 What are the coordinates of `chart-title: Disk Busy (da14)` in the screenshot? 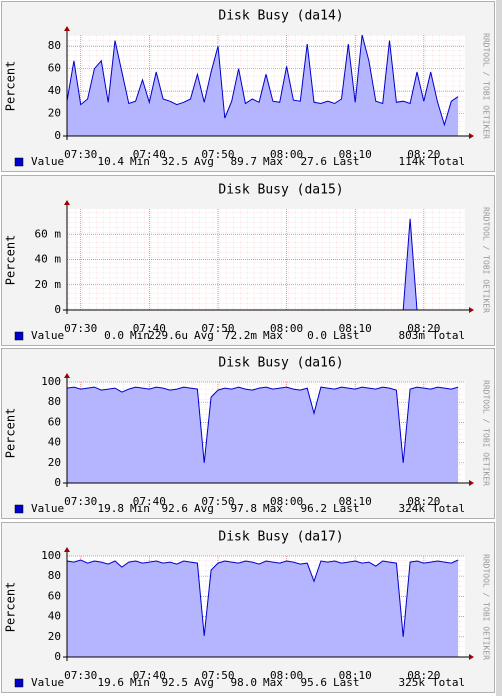 It's located at (280, 16).